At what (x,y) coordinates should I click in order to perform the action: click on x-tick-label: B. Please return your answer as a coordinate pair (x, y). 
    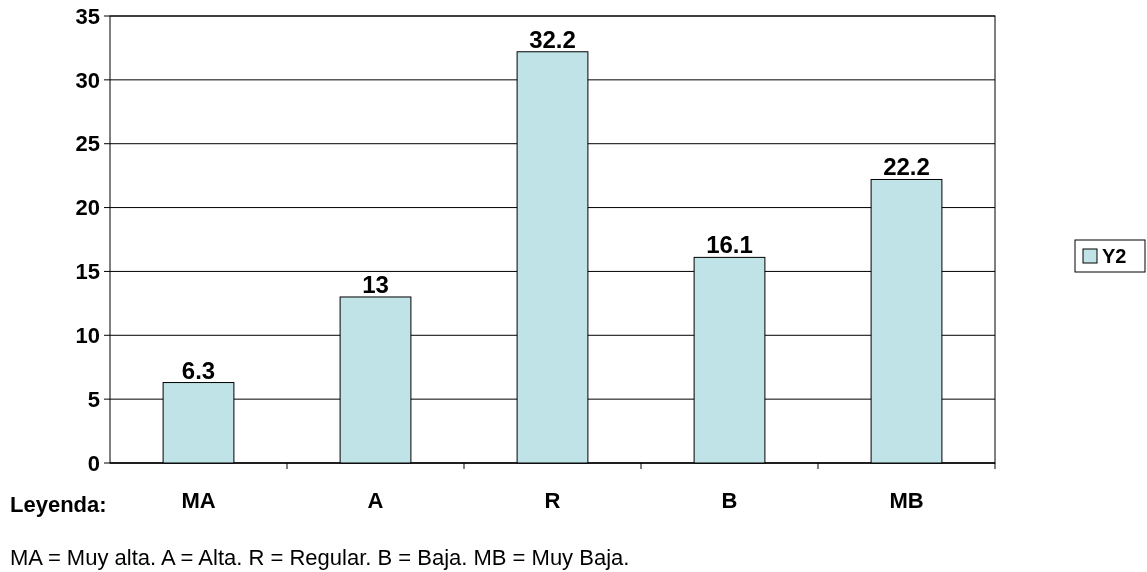
    Looking at the image, I should click on (729, 500).